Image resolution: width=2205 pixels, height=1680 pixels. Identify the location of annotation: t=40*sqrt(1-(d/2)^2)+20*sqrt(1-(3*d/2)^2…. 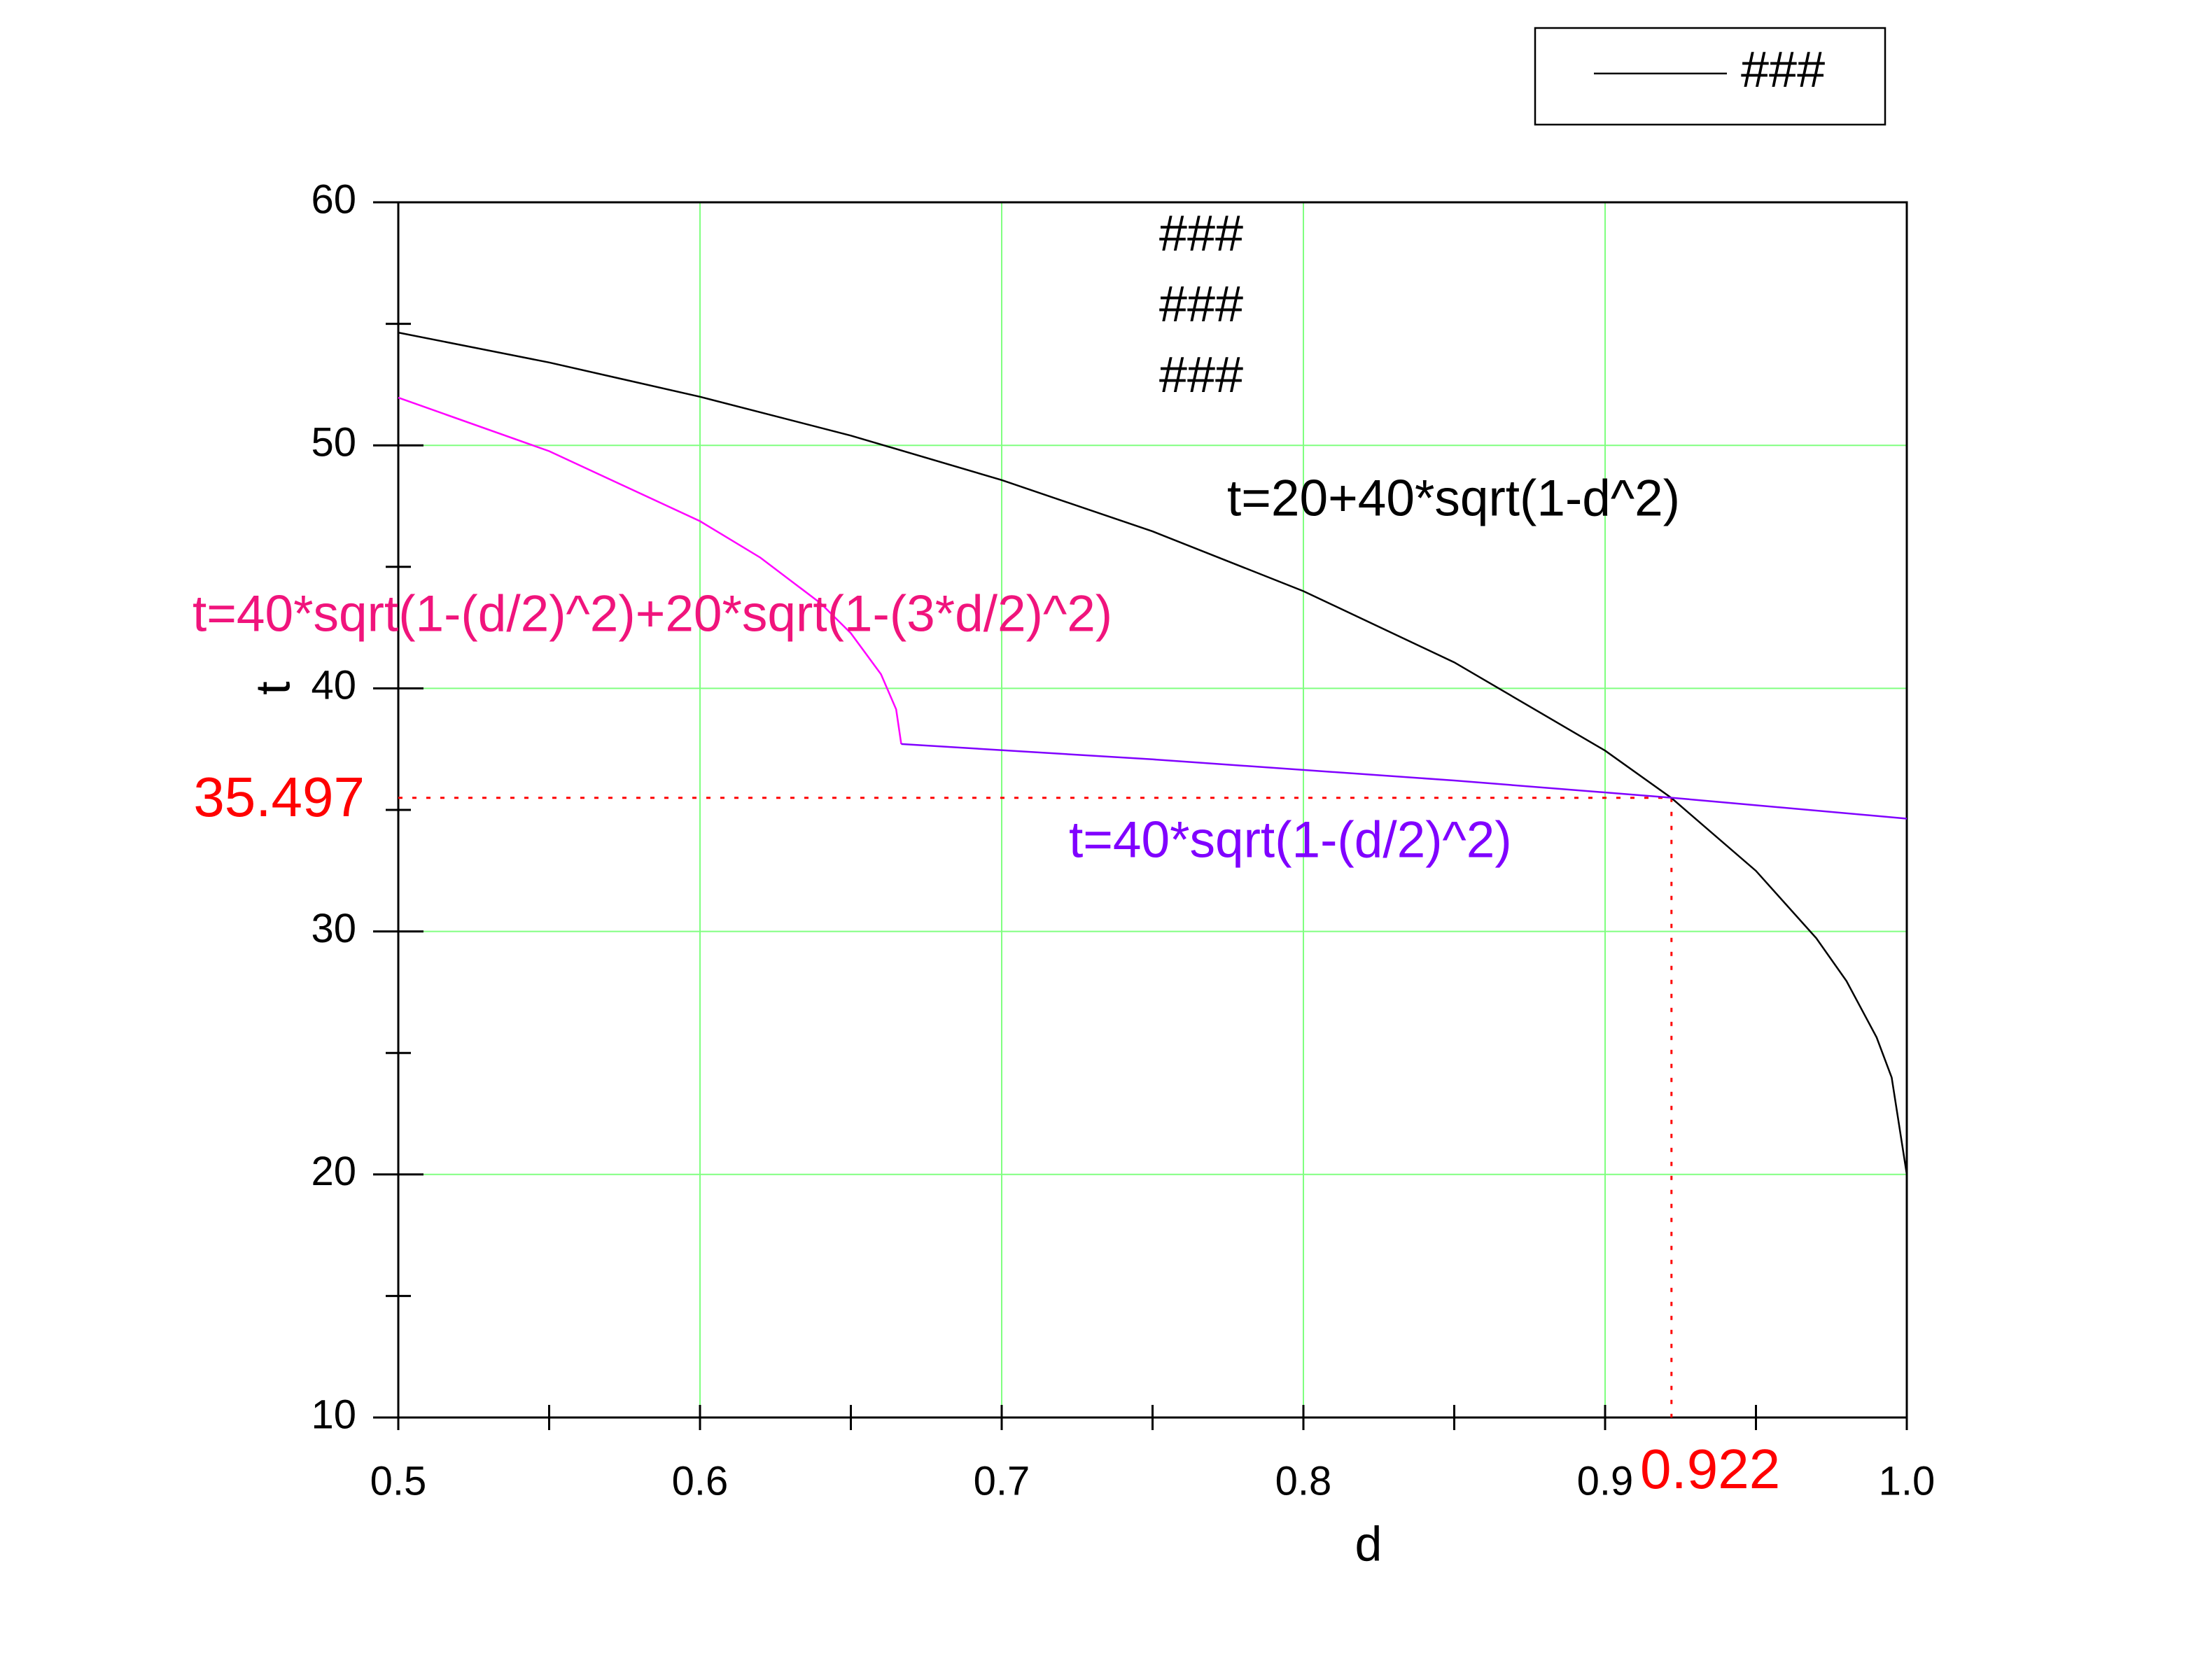
(652, 613).